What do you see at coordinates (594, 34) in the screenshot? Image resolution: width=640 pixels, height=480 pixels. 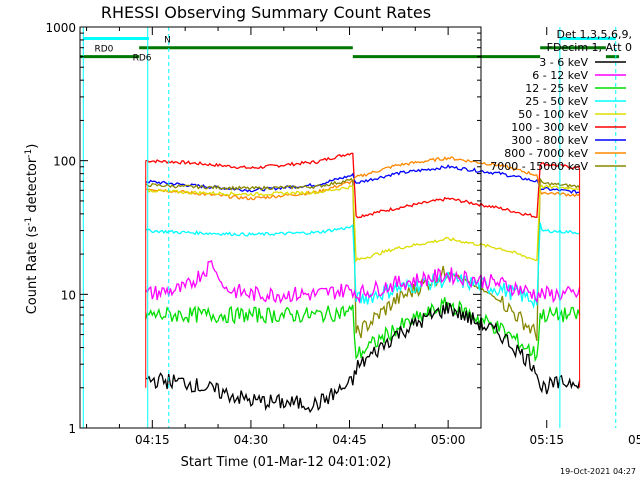 I see `legend-header-detectors: Det 1,3,5,6,9,` at bounding box center [594, 34].